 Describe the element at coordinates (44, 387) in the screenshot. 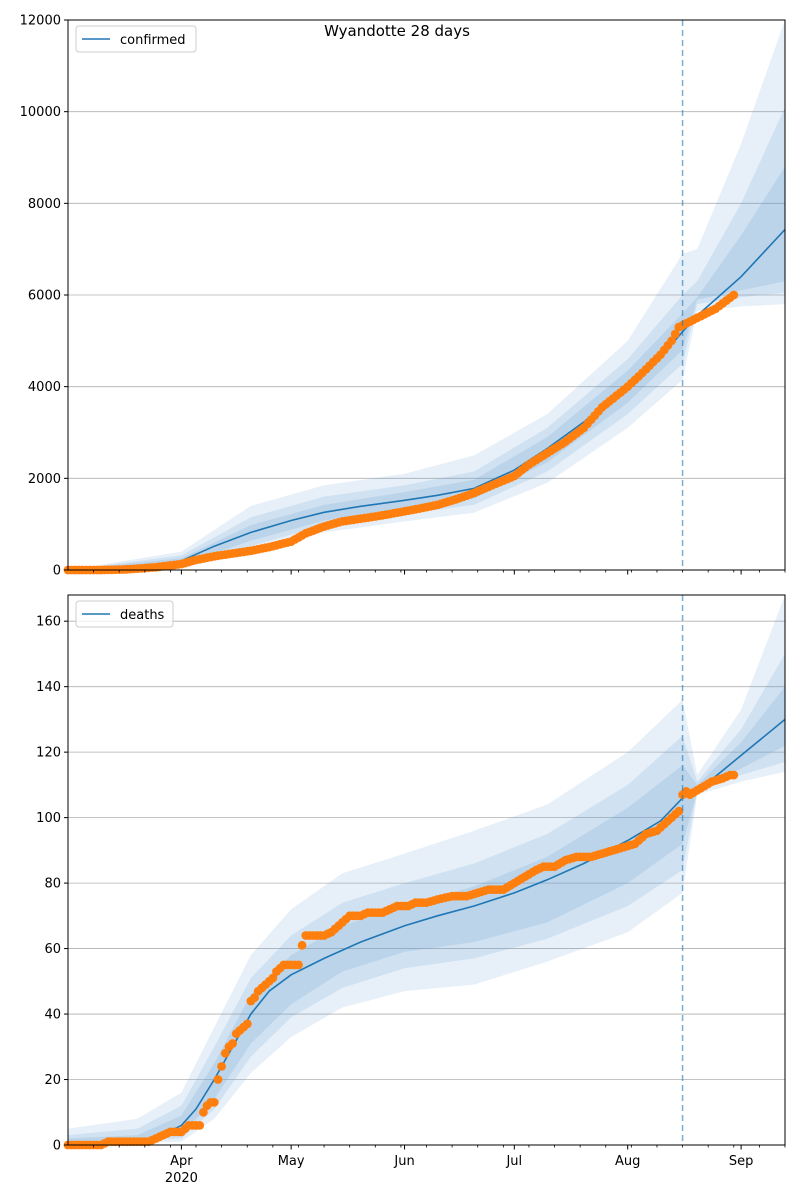

I see `confirmed-y-tick-label: 4000` at that location.